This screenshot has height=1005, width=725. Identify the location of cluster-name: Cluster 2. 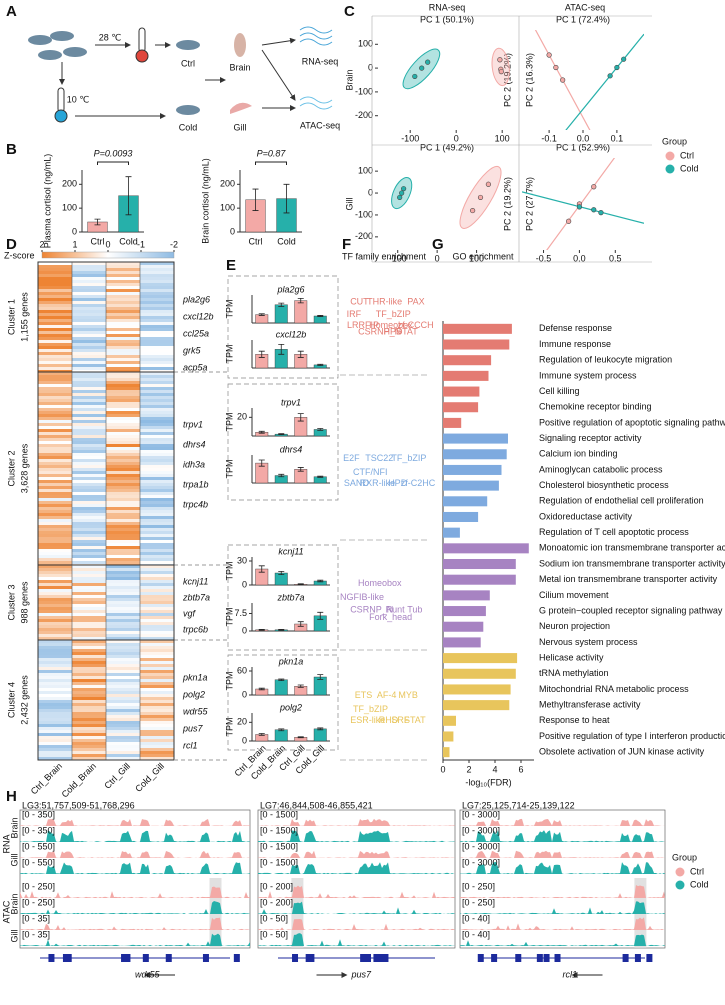
(11, 468).